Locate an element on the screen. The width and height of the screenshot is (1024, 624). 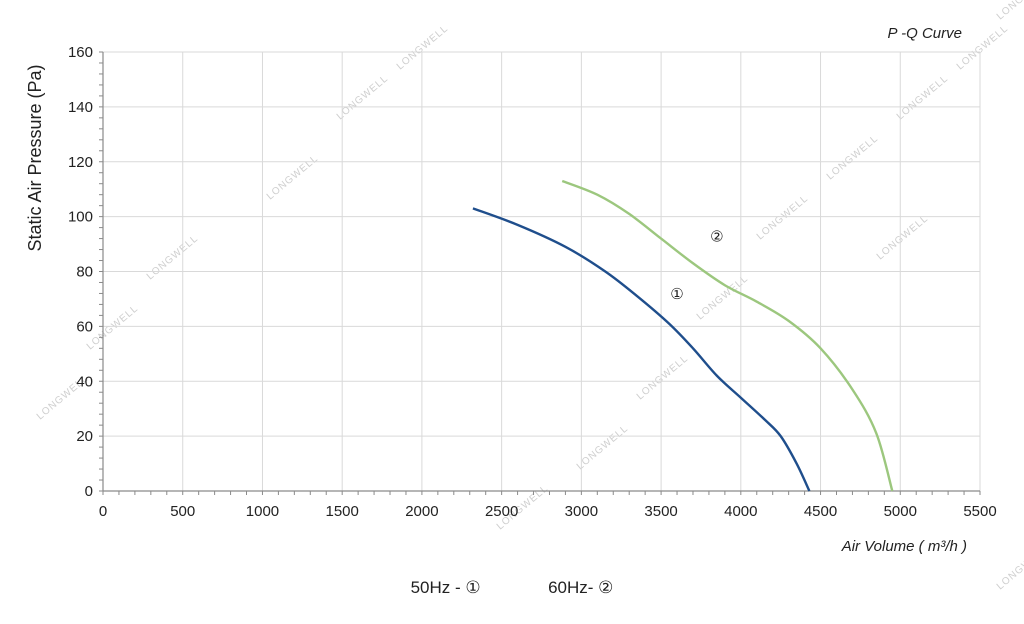
y-tick-label: 100 is located at coordinates (80, 217).